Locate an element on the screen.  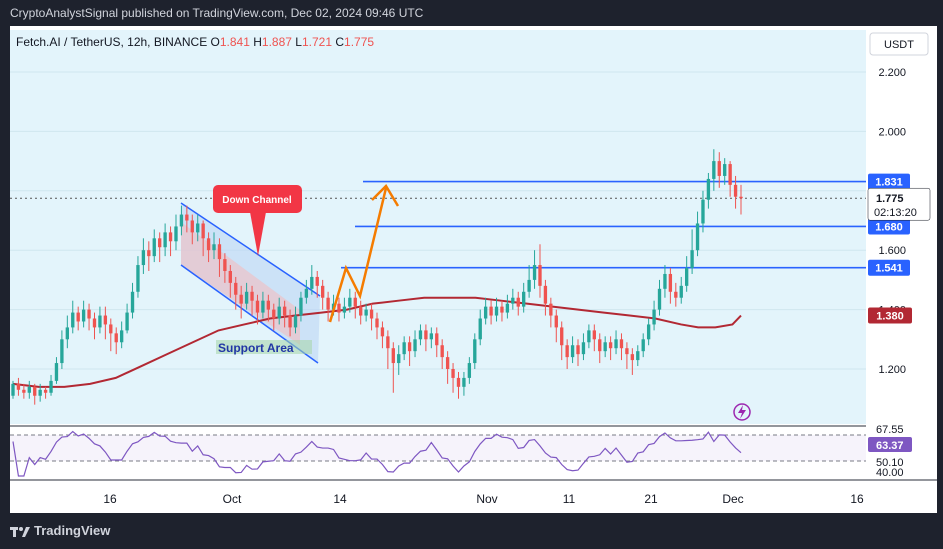
currency-button is located at coordinates (899, 44).